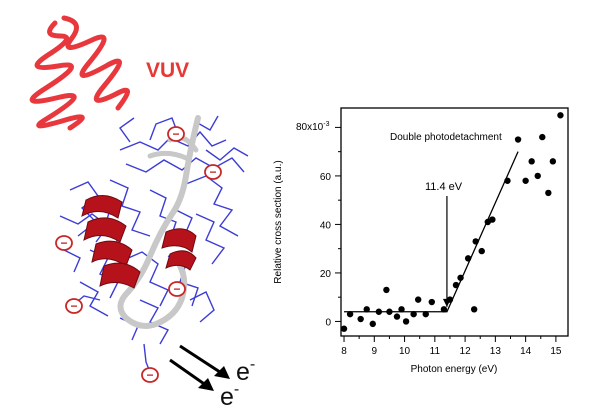  I want to click on y-tick-label: 40, so click(326, 225).